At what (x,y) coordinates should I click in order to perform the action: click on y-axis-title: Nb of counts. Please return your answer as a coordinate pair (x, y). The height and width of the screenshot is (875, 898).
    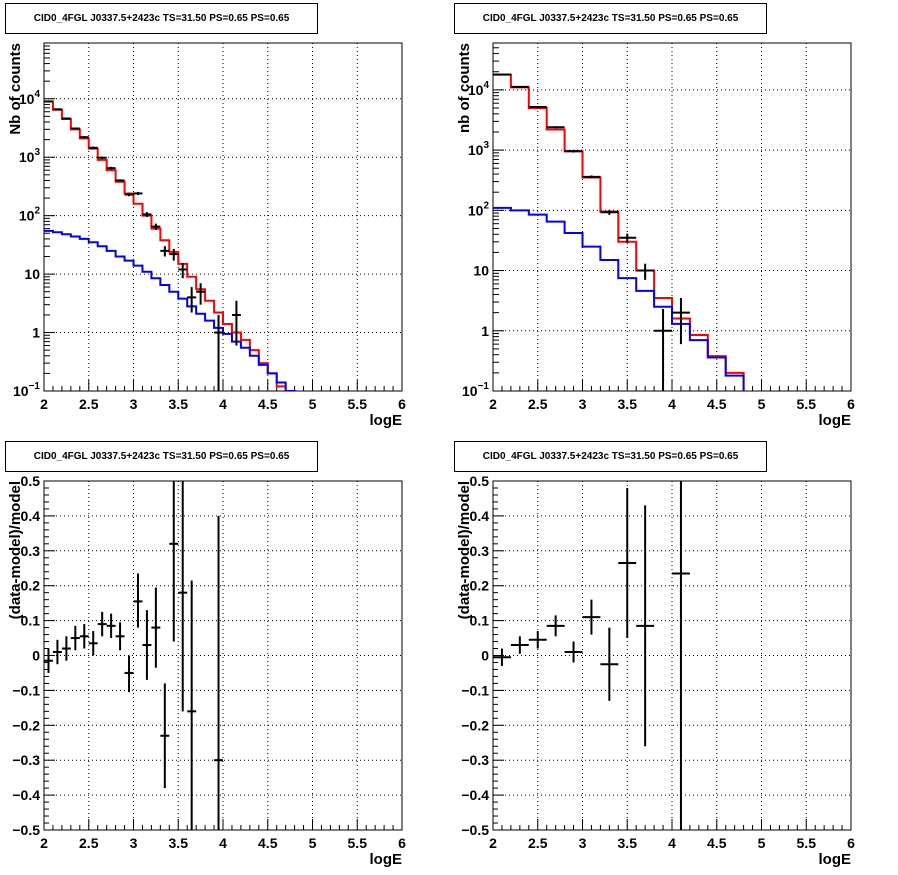
    Looking at the image, I should click on (15, 89).